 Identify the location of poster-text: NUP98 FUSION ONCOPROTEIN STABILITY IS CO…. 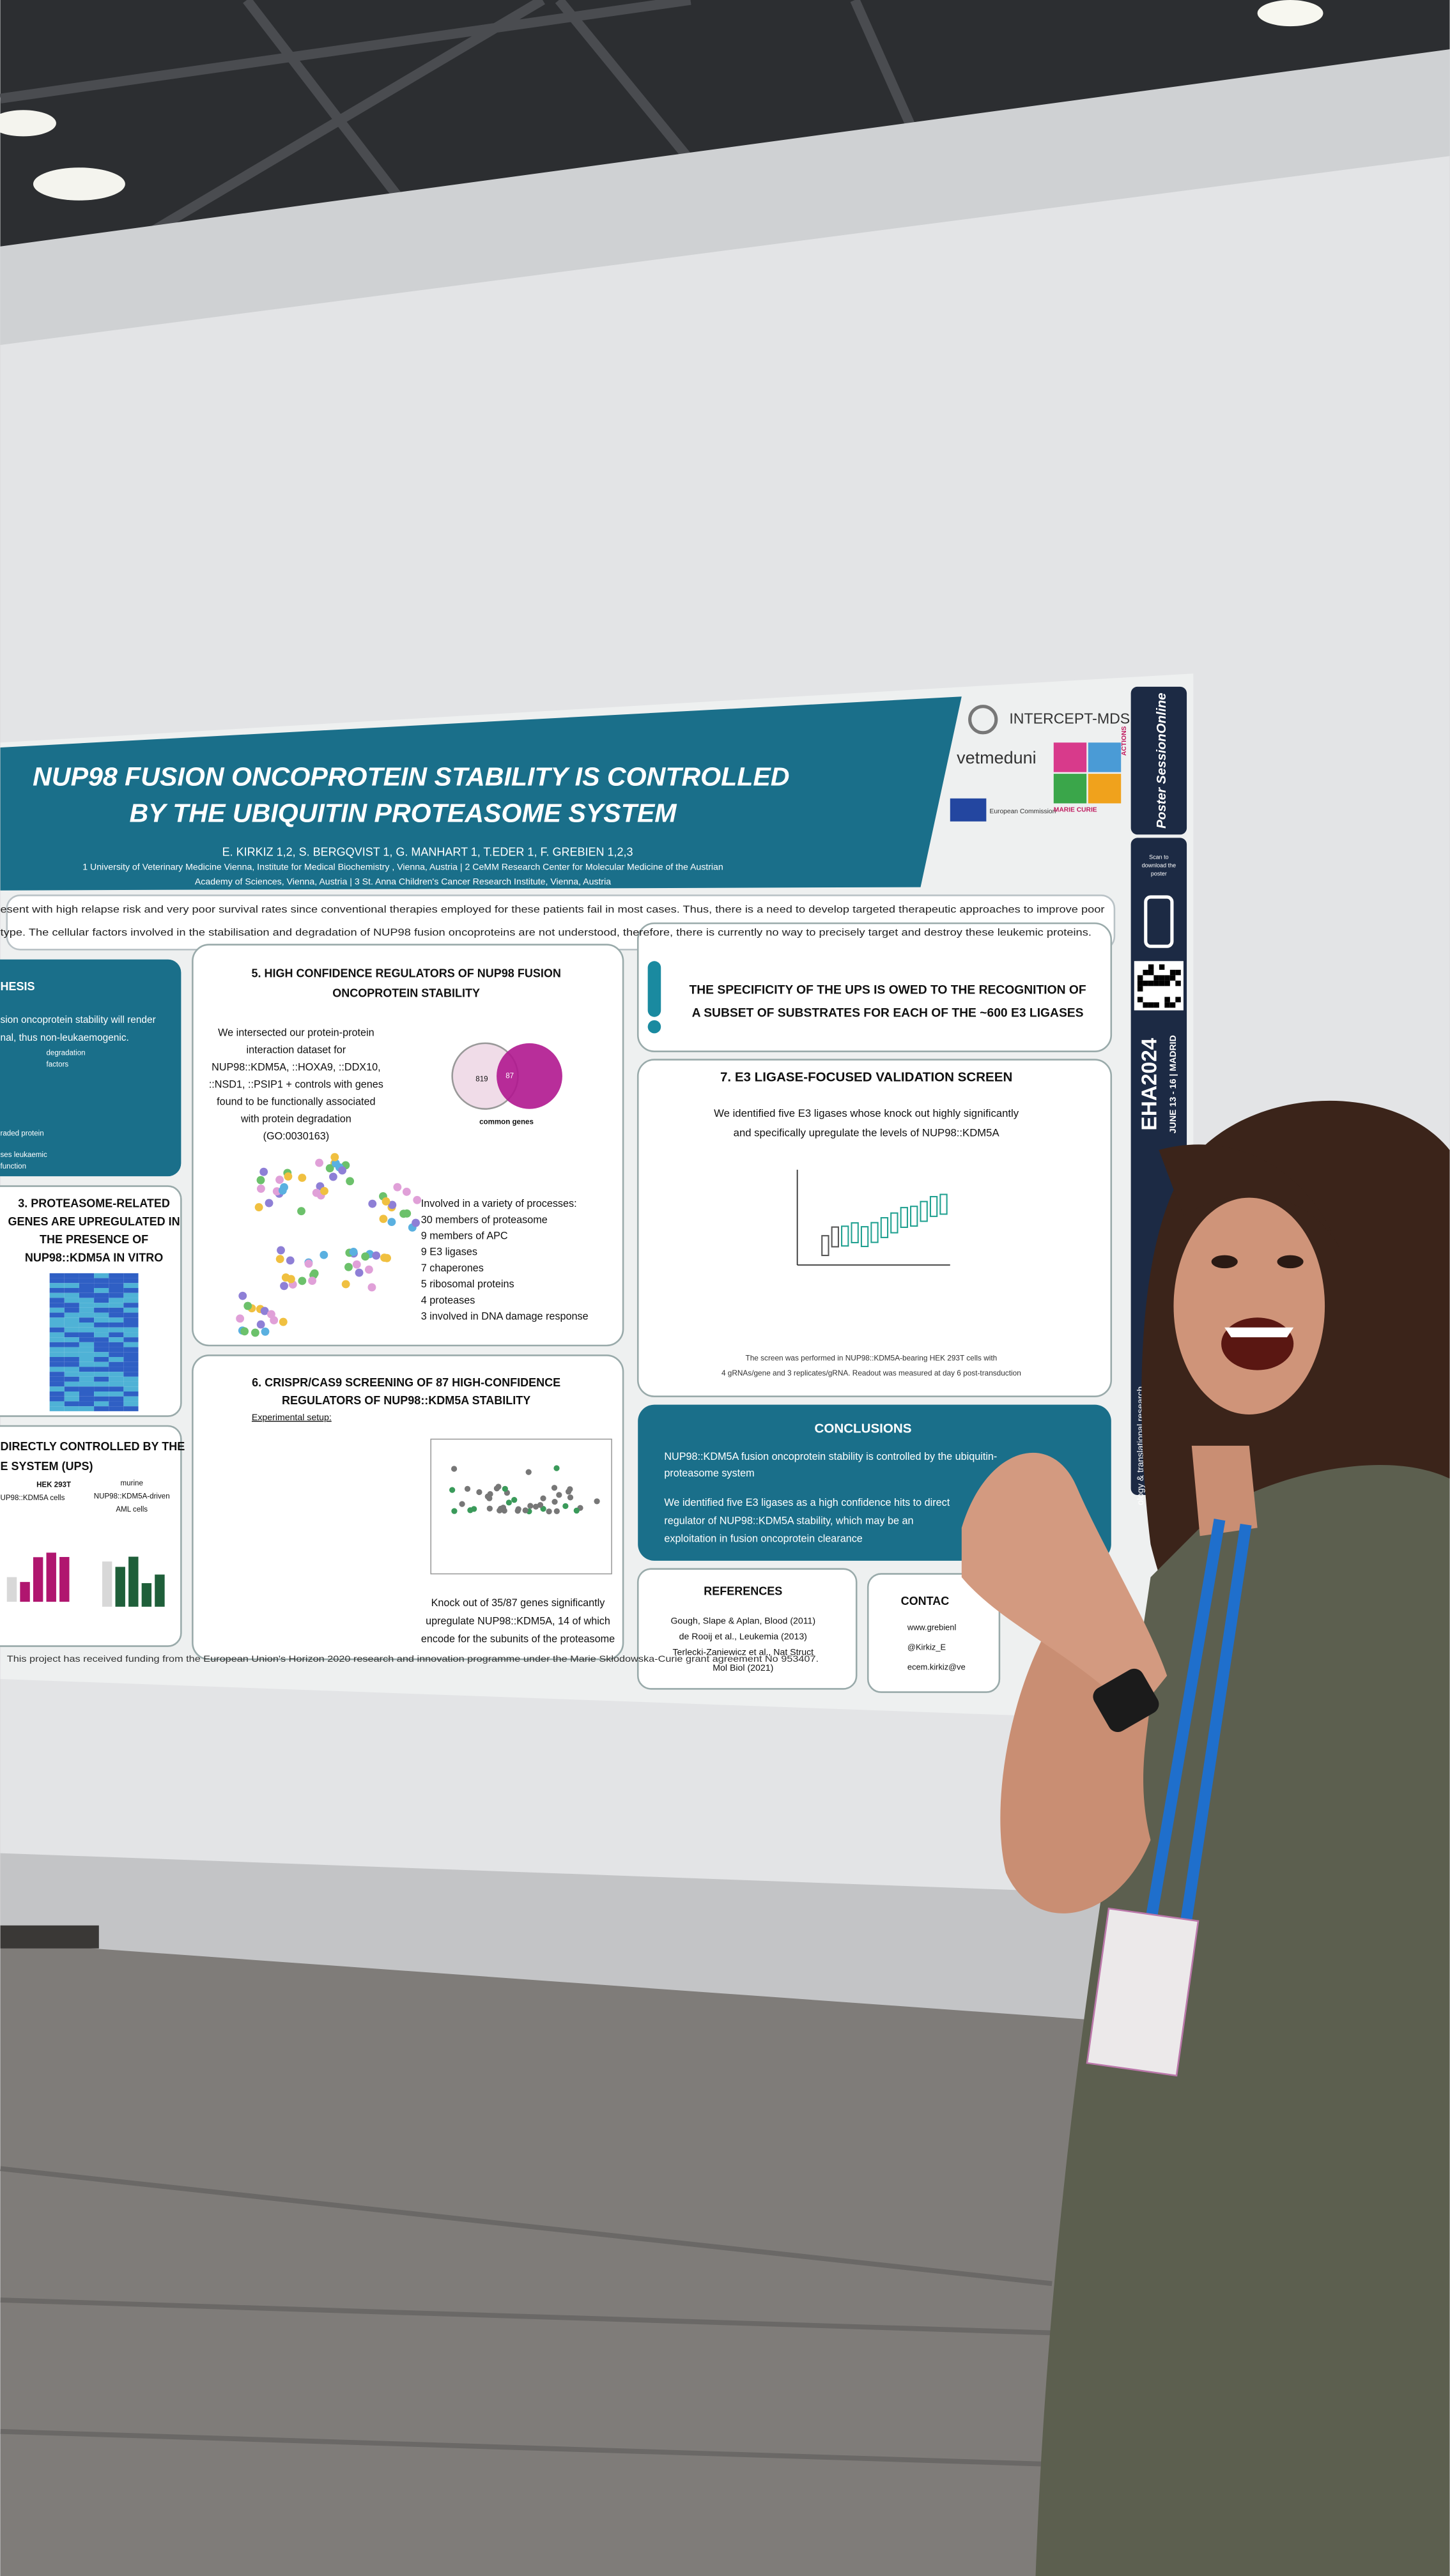
(411, 777).